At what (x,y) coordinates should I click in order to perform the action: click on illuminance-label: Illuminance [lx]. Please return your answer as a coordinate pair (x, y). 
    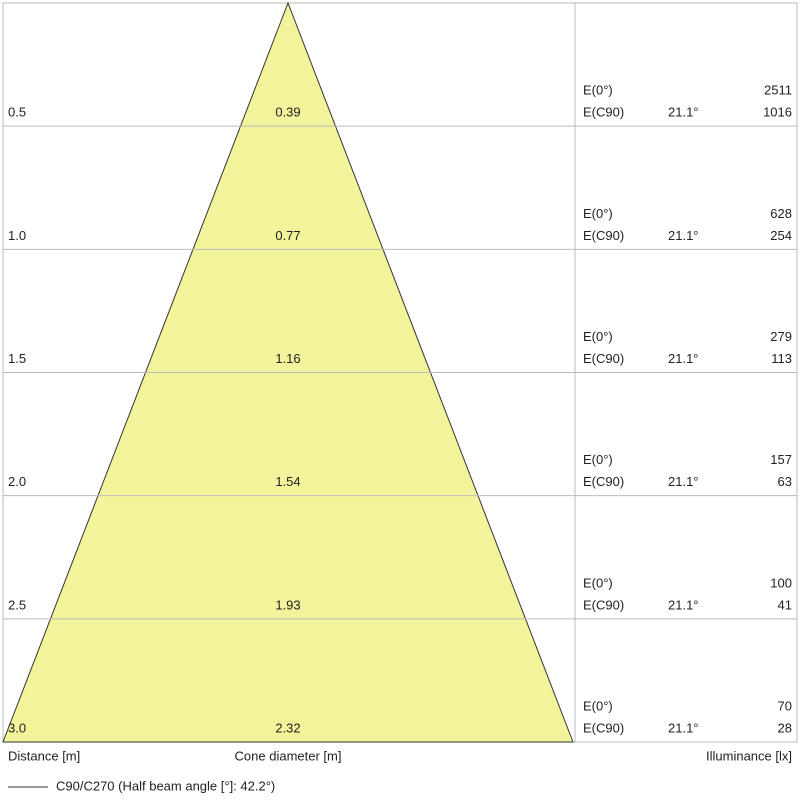
    Looking at the image, I should click on (749, 755).